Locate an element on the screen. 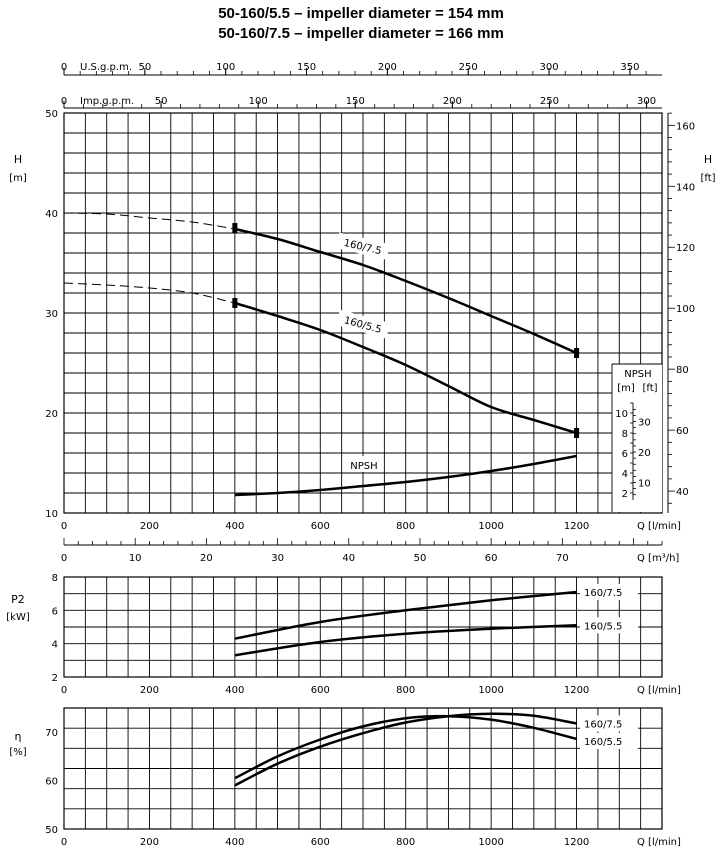 This screenshot has height=867, width=722. title-line-2: 50-160/7.5 – impeller diameter = 166 mm is located at coordinates (361, 33).